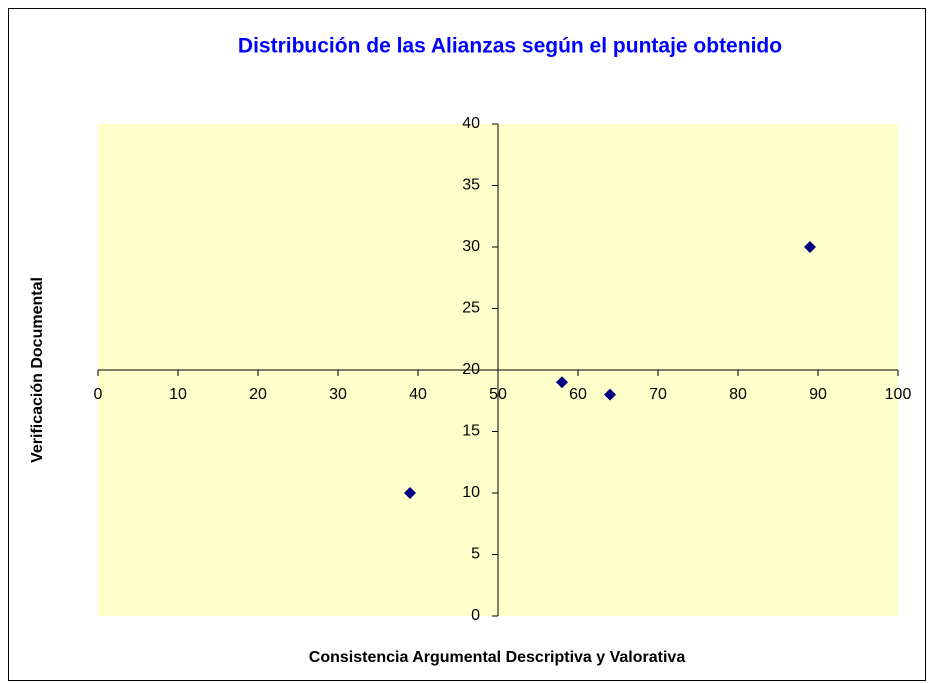 This screenshot has height=683, width=934. Describe the element at coordinates (471, 123) in the screenshot. I see `y-tick-label: 40` at that location.